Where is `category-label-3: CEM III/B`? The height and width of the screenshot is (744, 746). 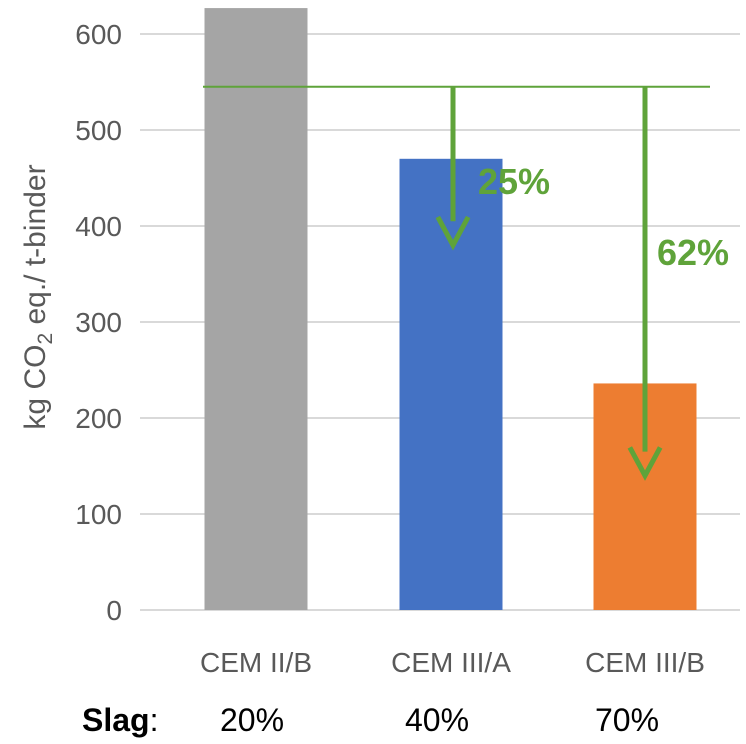 category-label-3: CEM III/B is located at coordinates (645, 662).